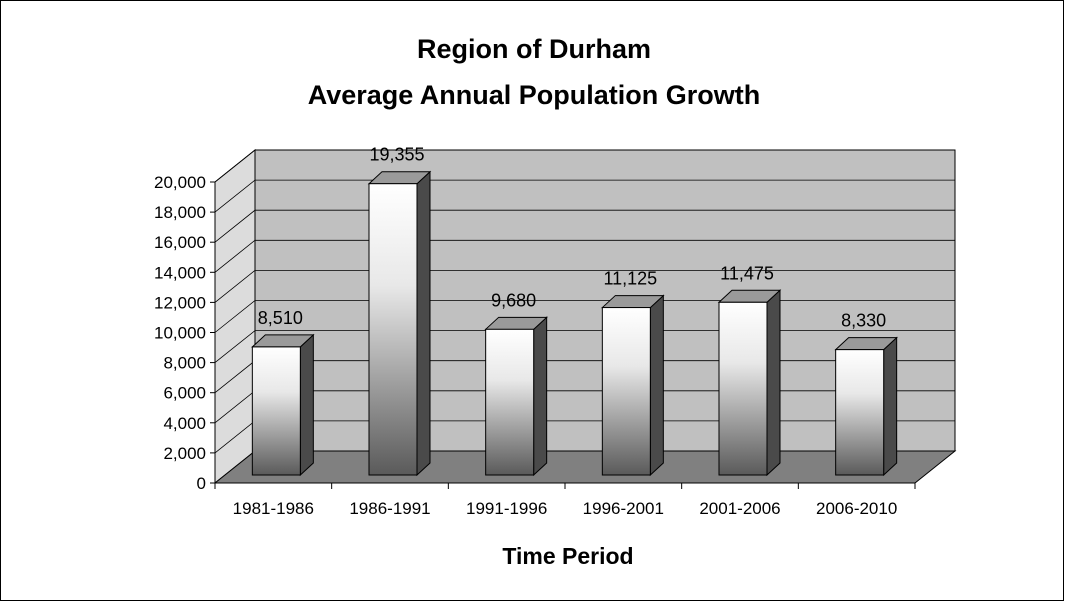  I want to click on y-tick-label: 8,000, so click(184, 363).